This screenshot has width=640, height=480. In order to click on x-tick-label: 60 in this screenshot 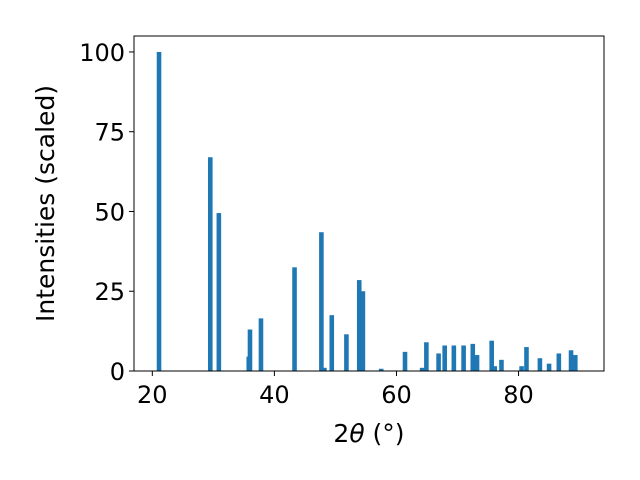, I will do `click(396, 395)`.